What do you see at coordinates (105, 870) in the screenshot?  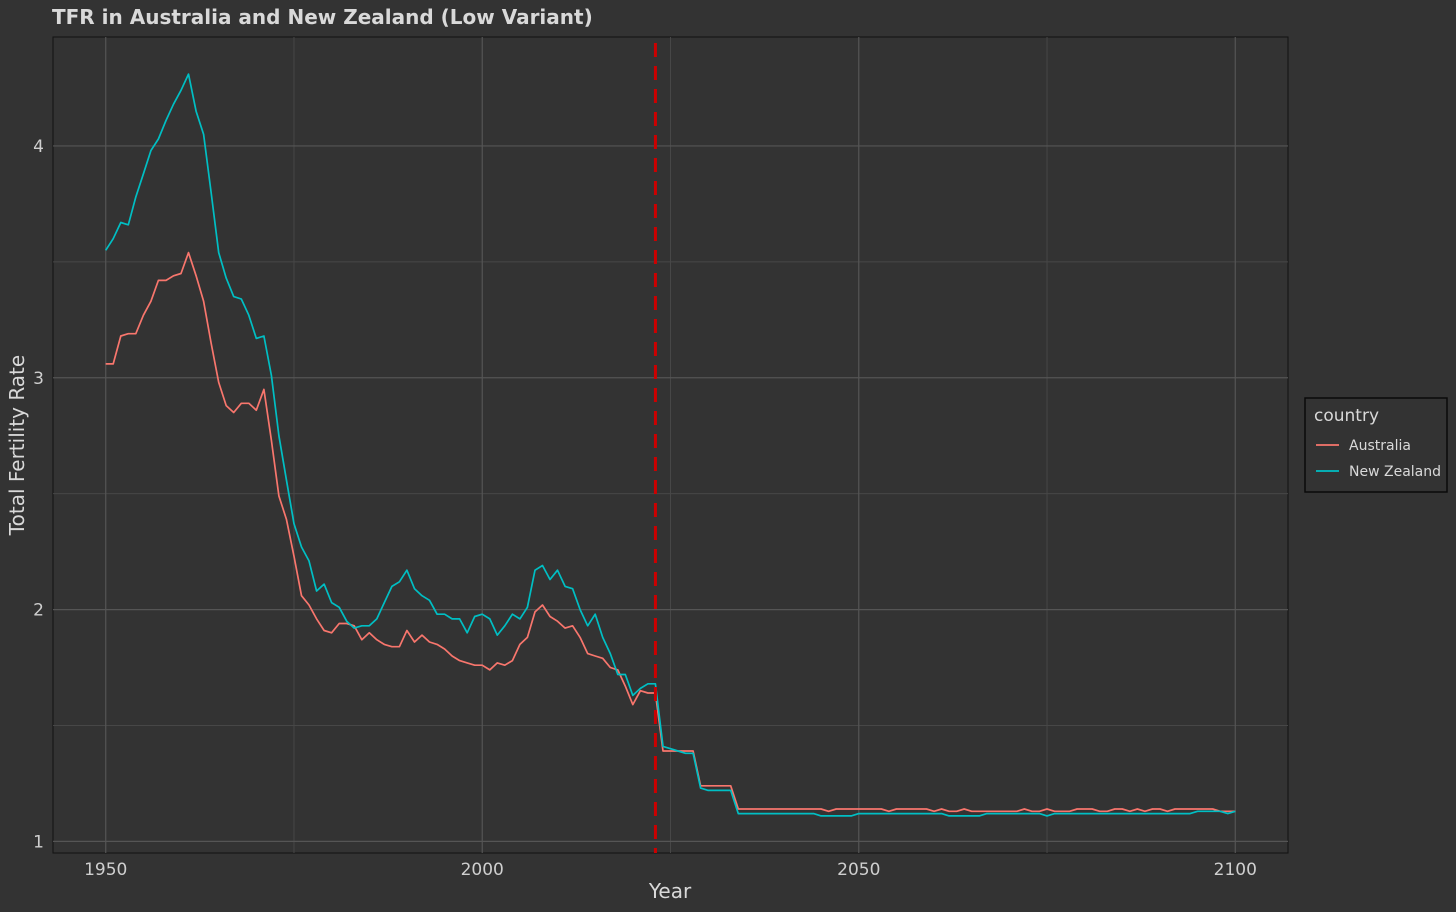 I see `x-tick-label: 1950` at bounding box center [105, 870].